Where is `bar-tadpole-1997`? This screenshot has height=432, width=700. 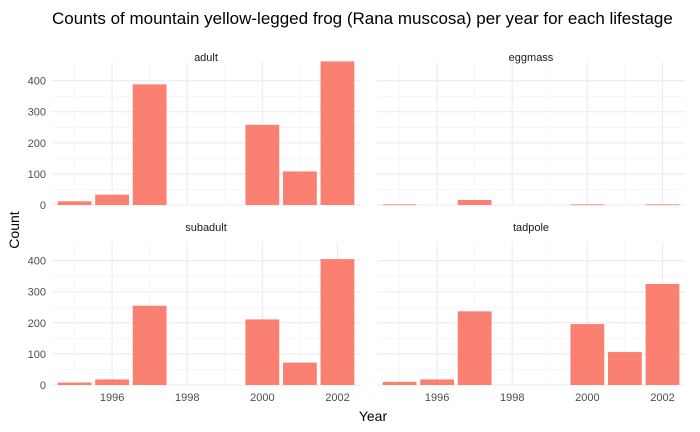 bar-tadpole-1997 is located at coordinates (474, 348).